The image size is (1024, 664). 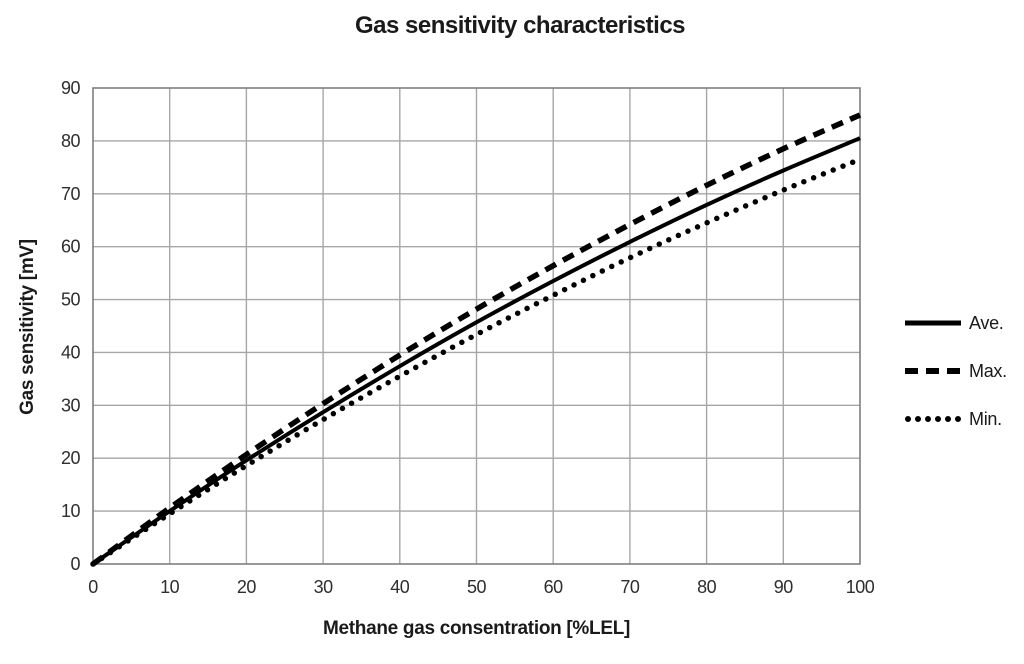 I want to click on x-tick-label: 40, so click(x=400, y=587).